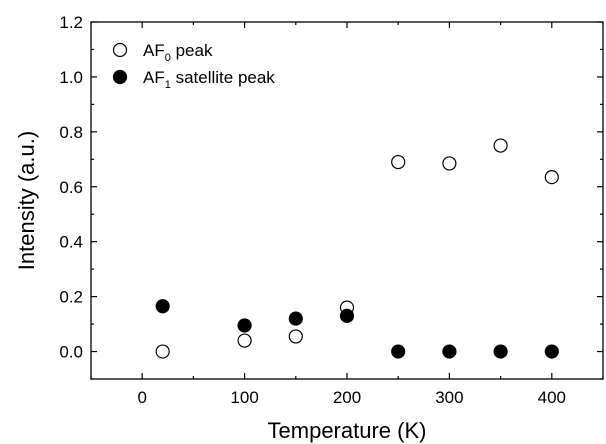 The width and height of the screenshot is (606, 444). I want to click on y-tick-label: 1.2, so click(71, 22).